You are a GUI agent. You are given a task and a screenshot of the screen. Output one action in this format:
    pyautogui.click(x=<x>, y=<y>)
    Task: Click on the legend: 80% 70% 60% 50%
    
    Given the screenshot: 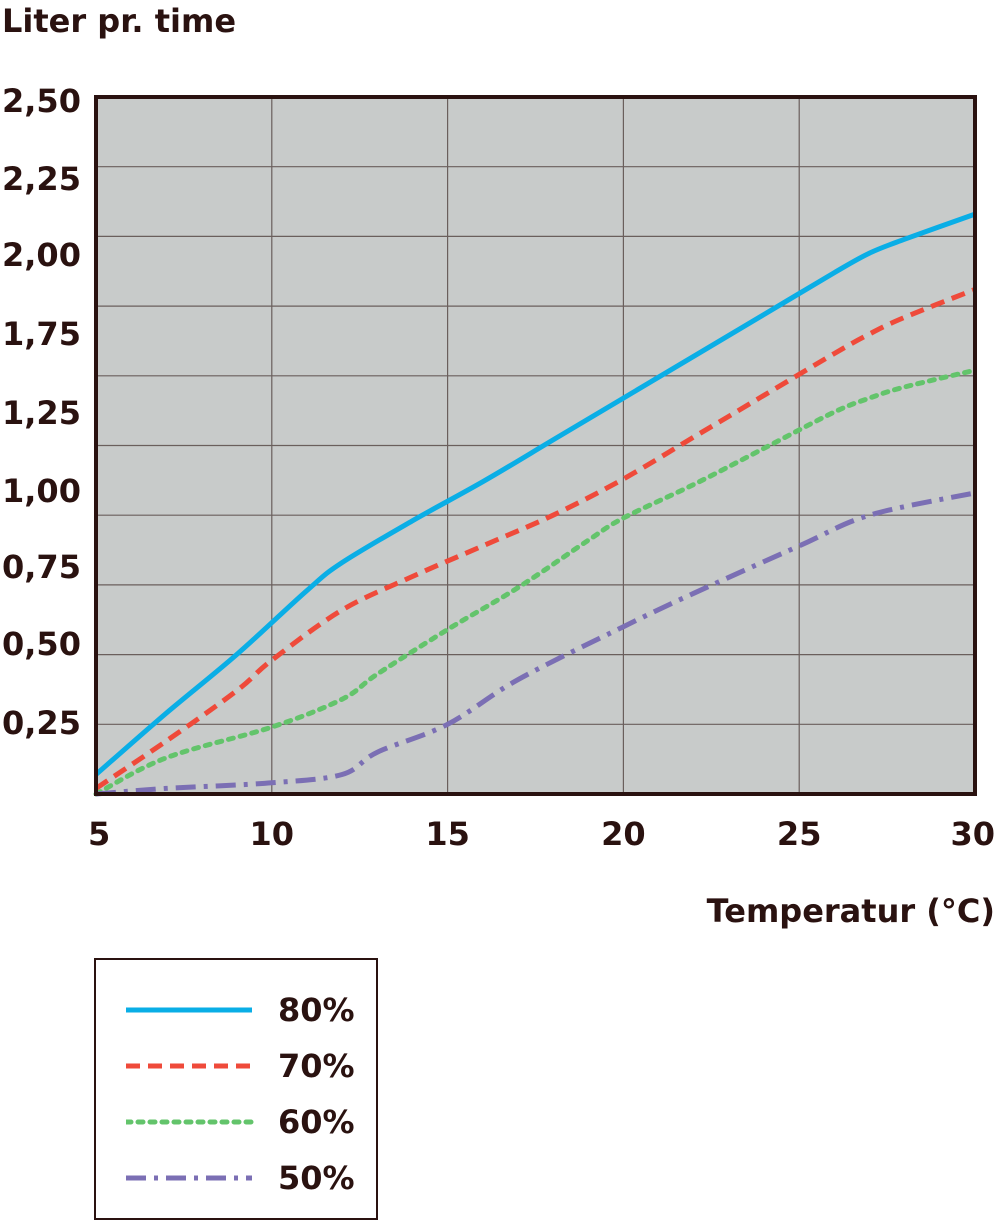 What is the action you would take?
    pyautogui.click(x=236, y=1089)
    